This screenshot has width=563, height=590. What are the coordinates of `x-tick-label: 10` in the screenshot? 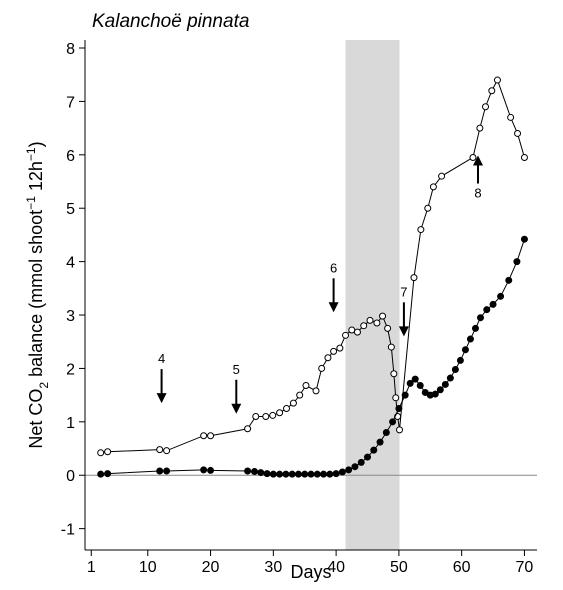 It's located at (148, 567).